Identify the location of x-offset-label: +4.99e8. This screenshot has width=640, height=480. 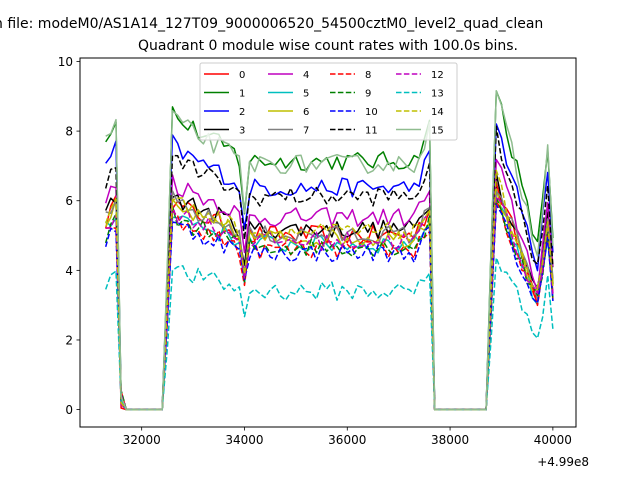
(563, 462).